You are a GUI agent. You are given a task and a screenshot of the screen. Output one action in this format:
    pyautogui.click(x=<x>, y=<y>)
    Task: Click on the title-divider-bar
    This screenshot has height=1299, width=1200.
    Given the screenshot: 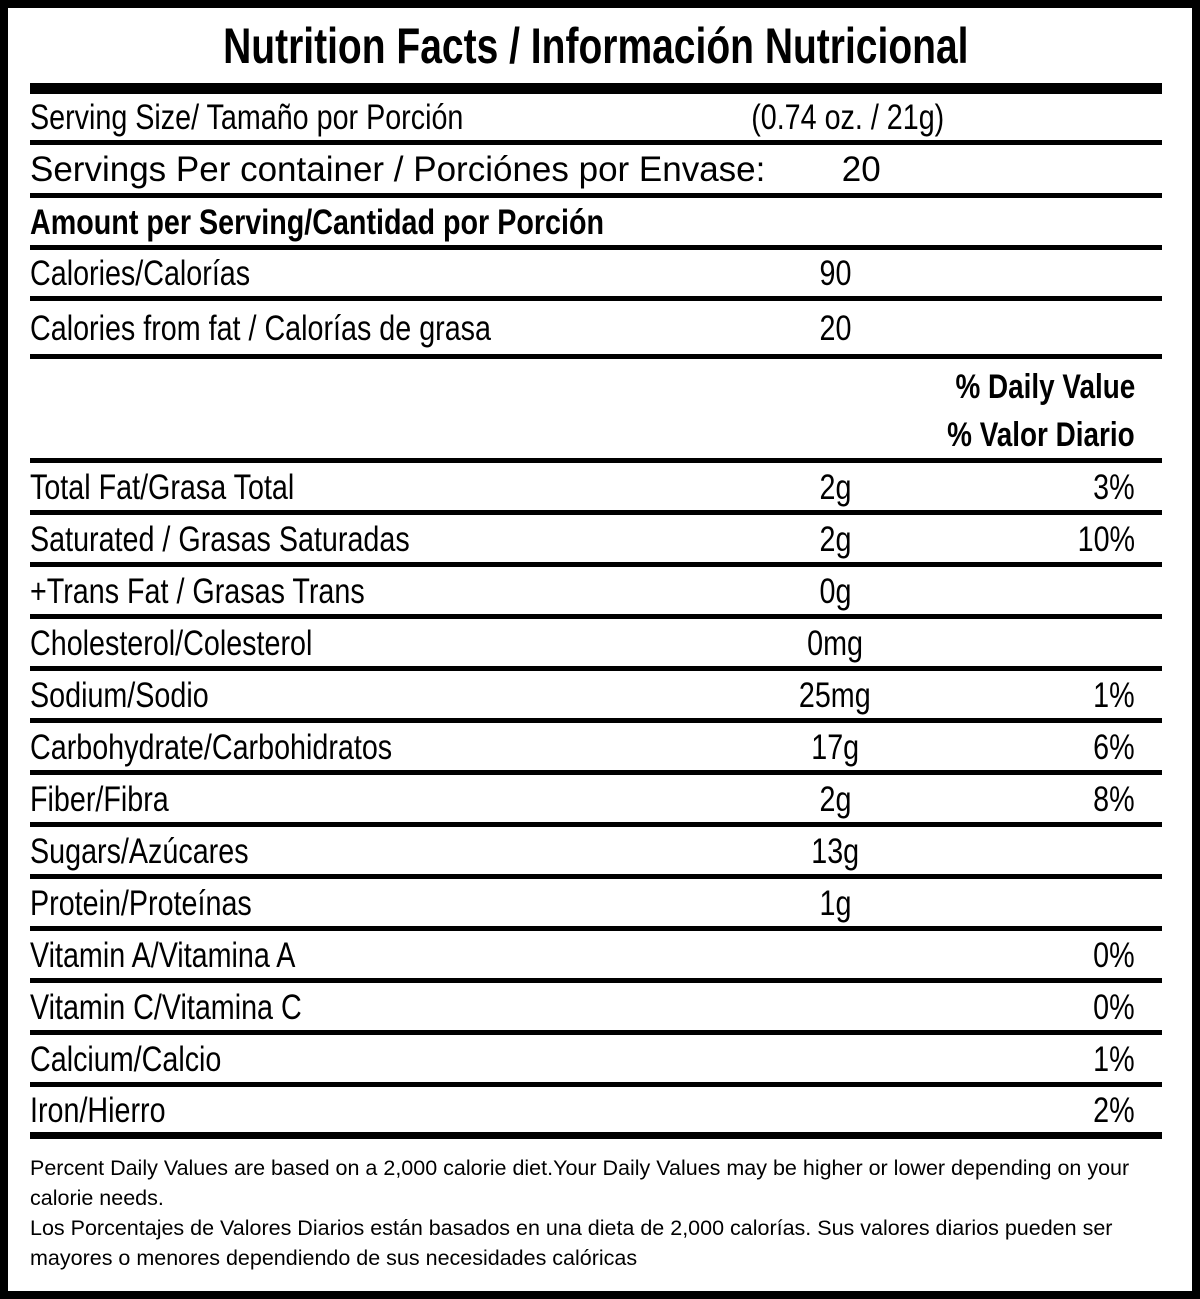 What is the action you would take?
    pyautogui.click(x=596, y=88)
    